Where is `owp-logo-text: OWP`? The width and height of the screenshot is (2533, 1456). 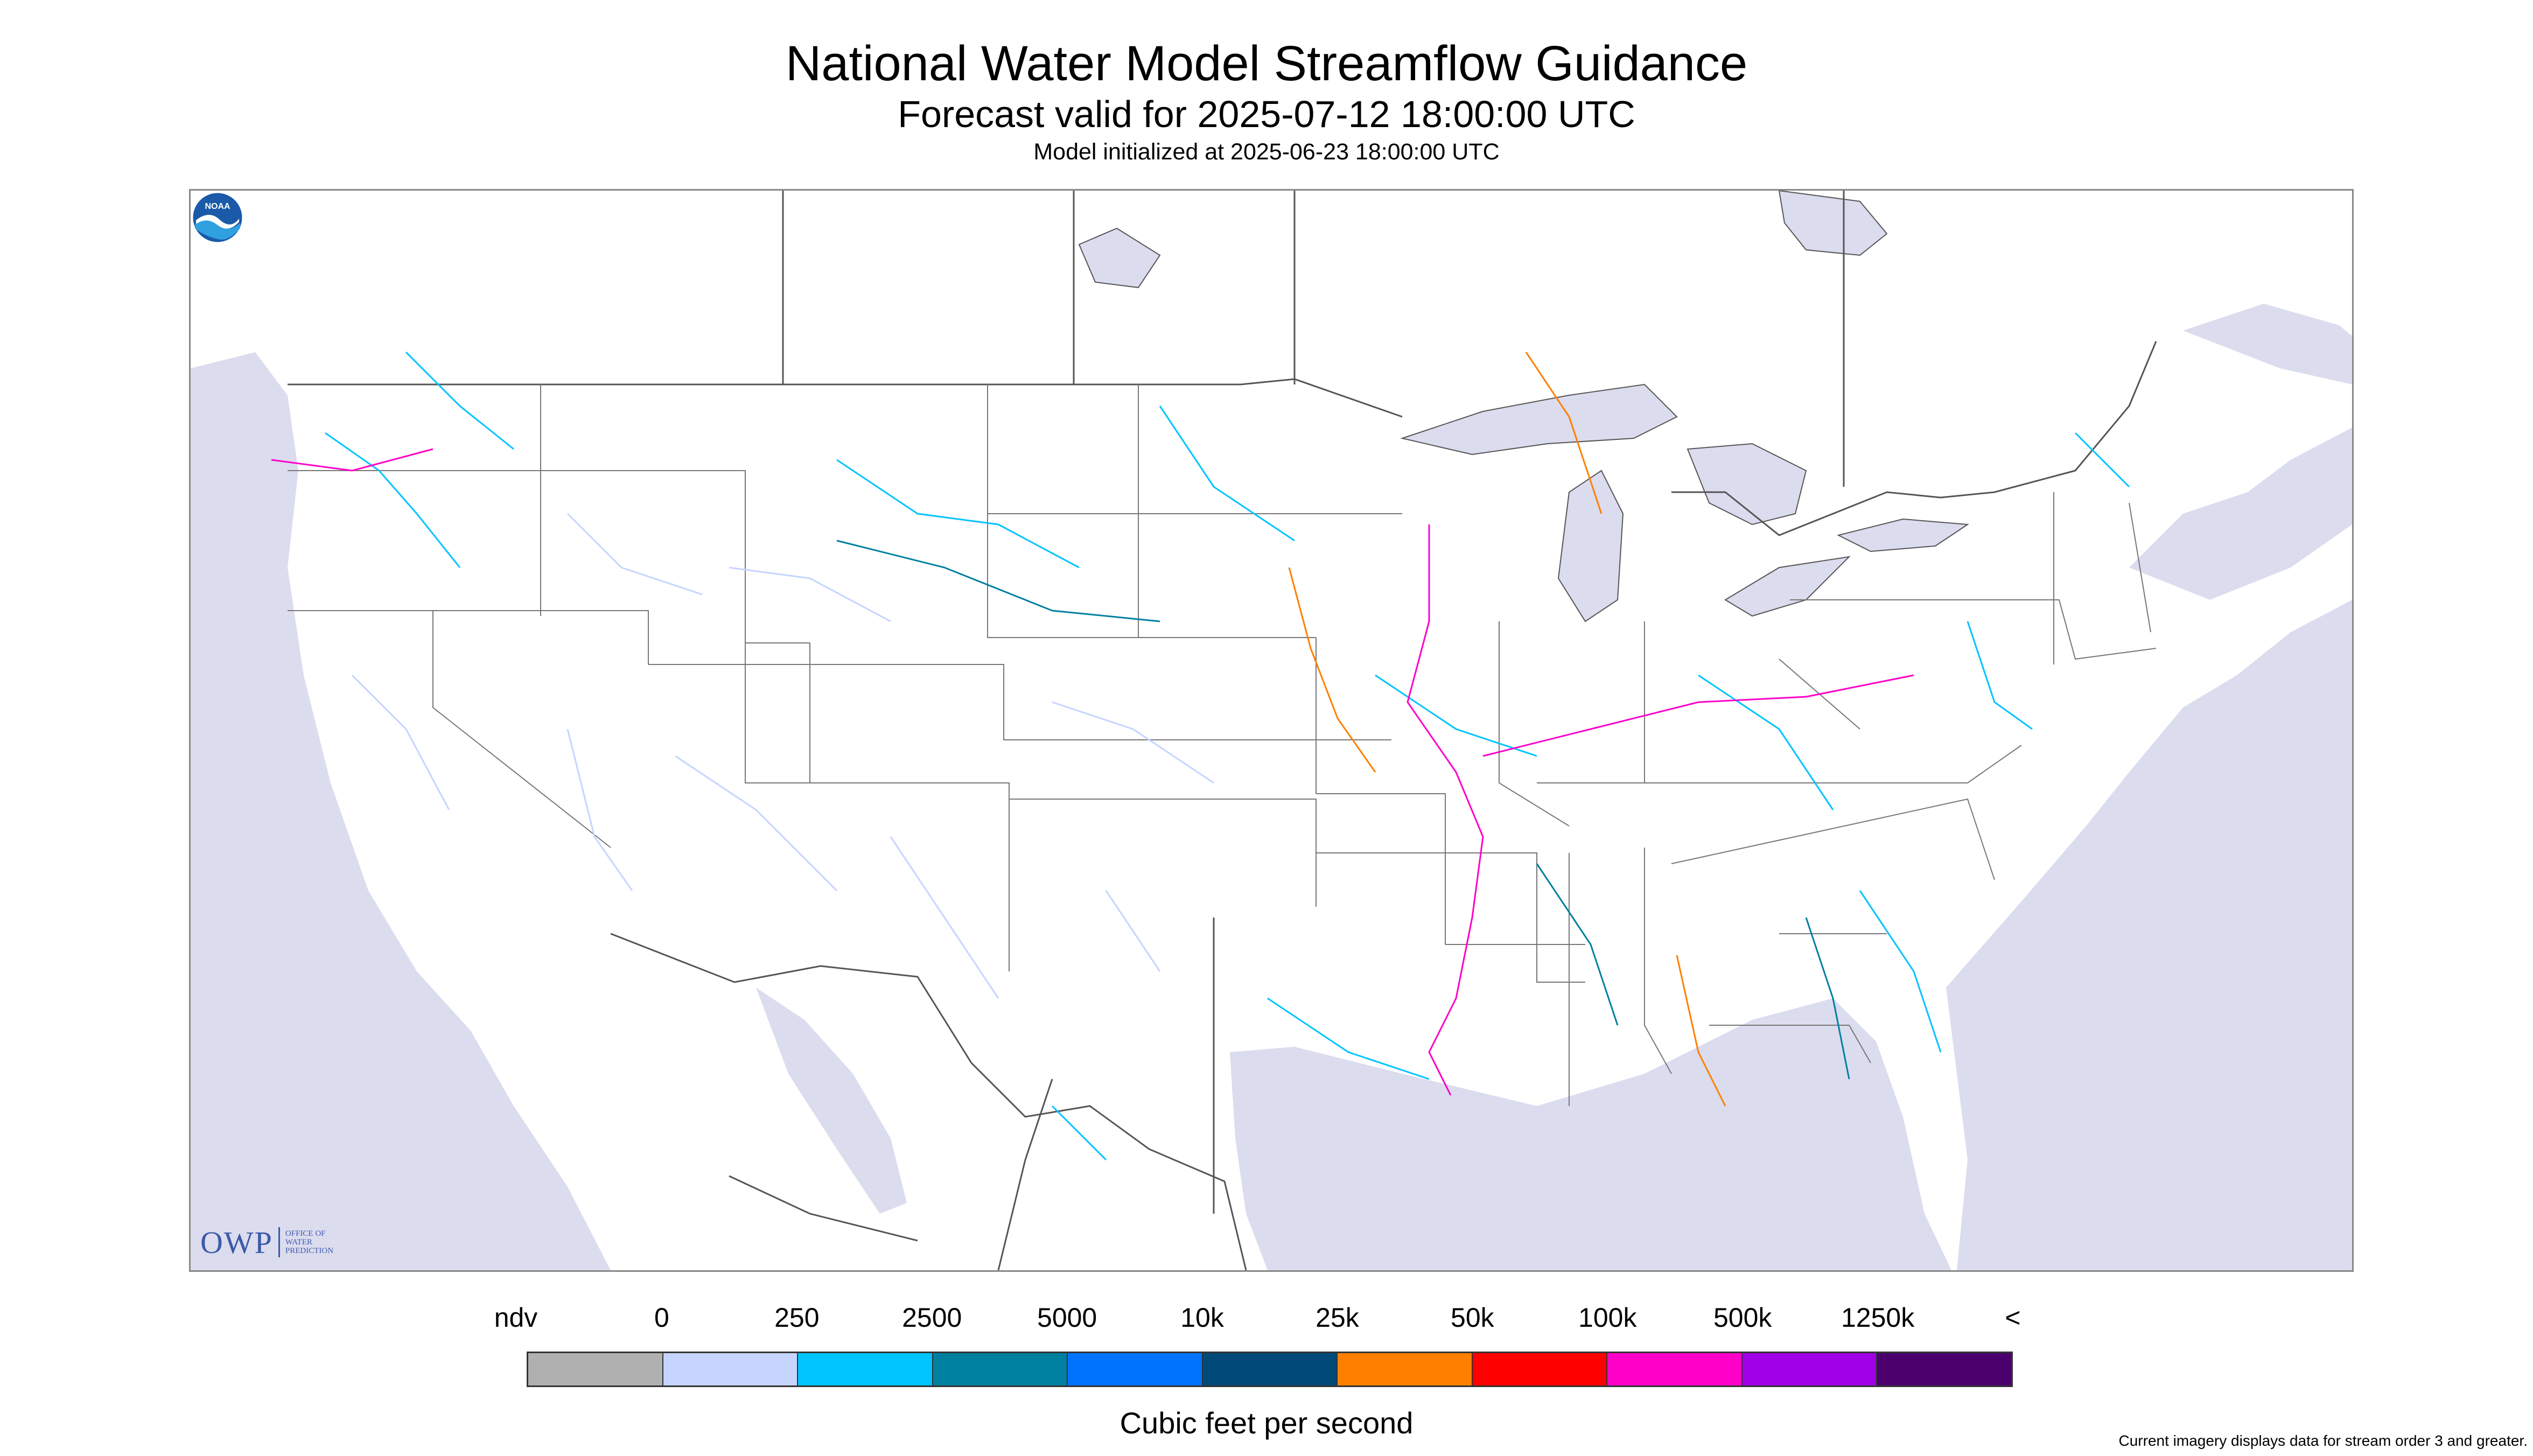
owp-logo-text: OWP is located at coordinates (236, 1242).